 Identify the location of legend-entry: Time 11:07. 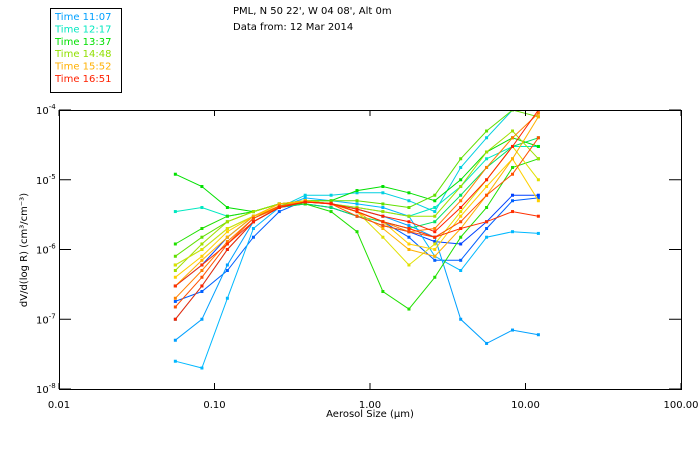
(82, 17).